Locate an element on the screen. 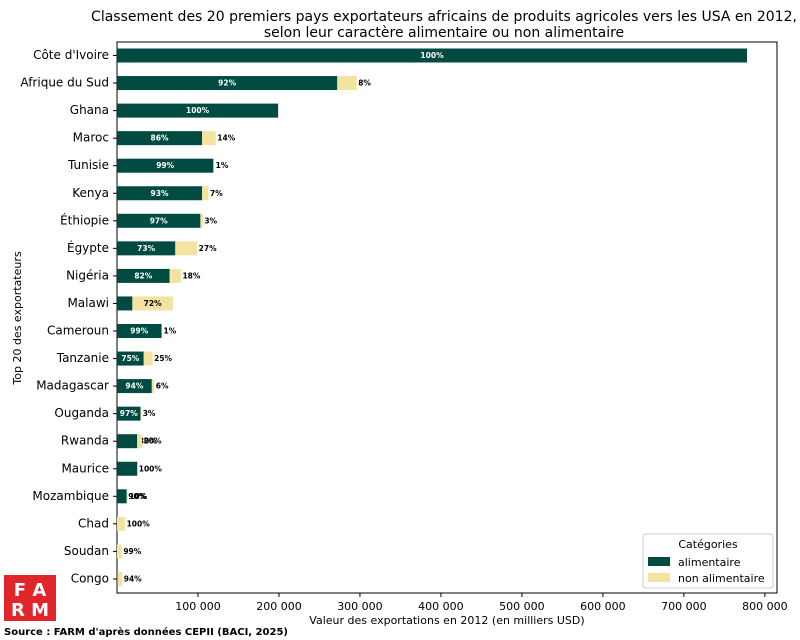 The height and width of the screenshot is (640, 800). legend-box is located at coordinates (708, 561).